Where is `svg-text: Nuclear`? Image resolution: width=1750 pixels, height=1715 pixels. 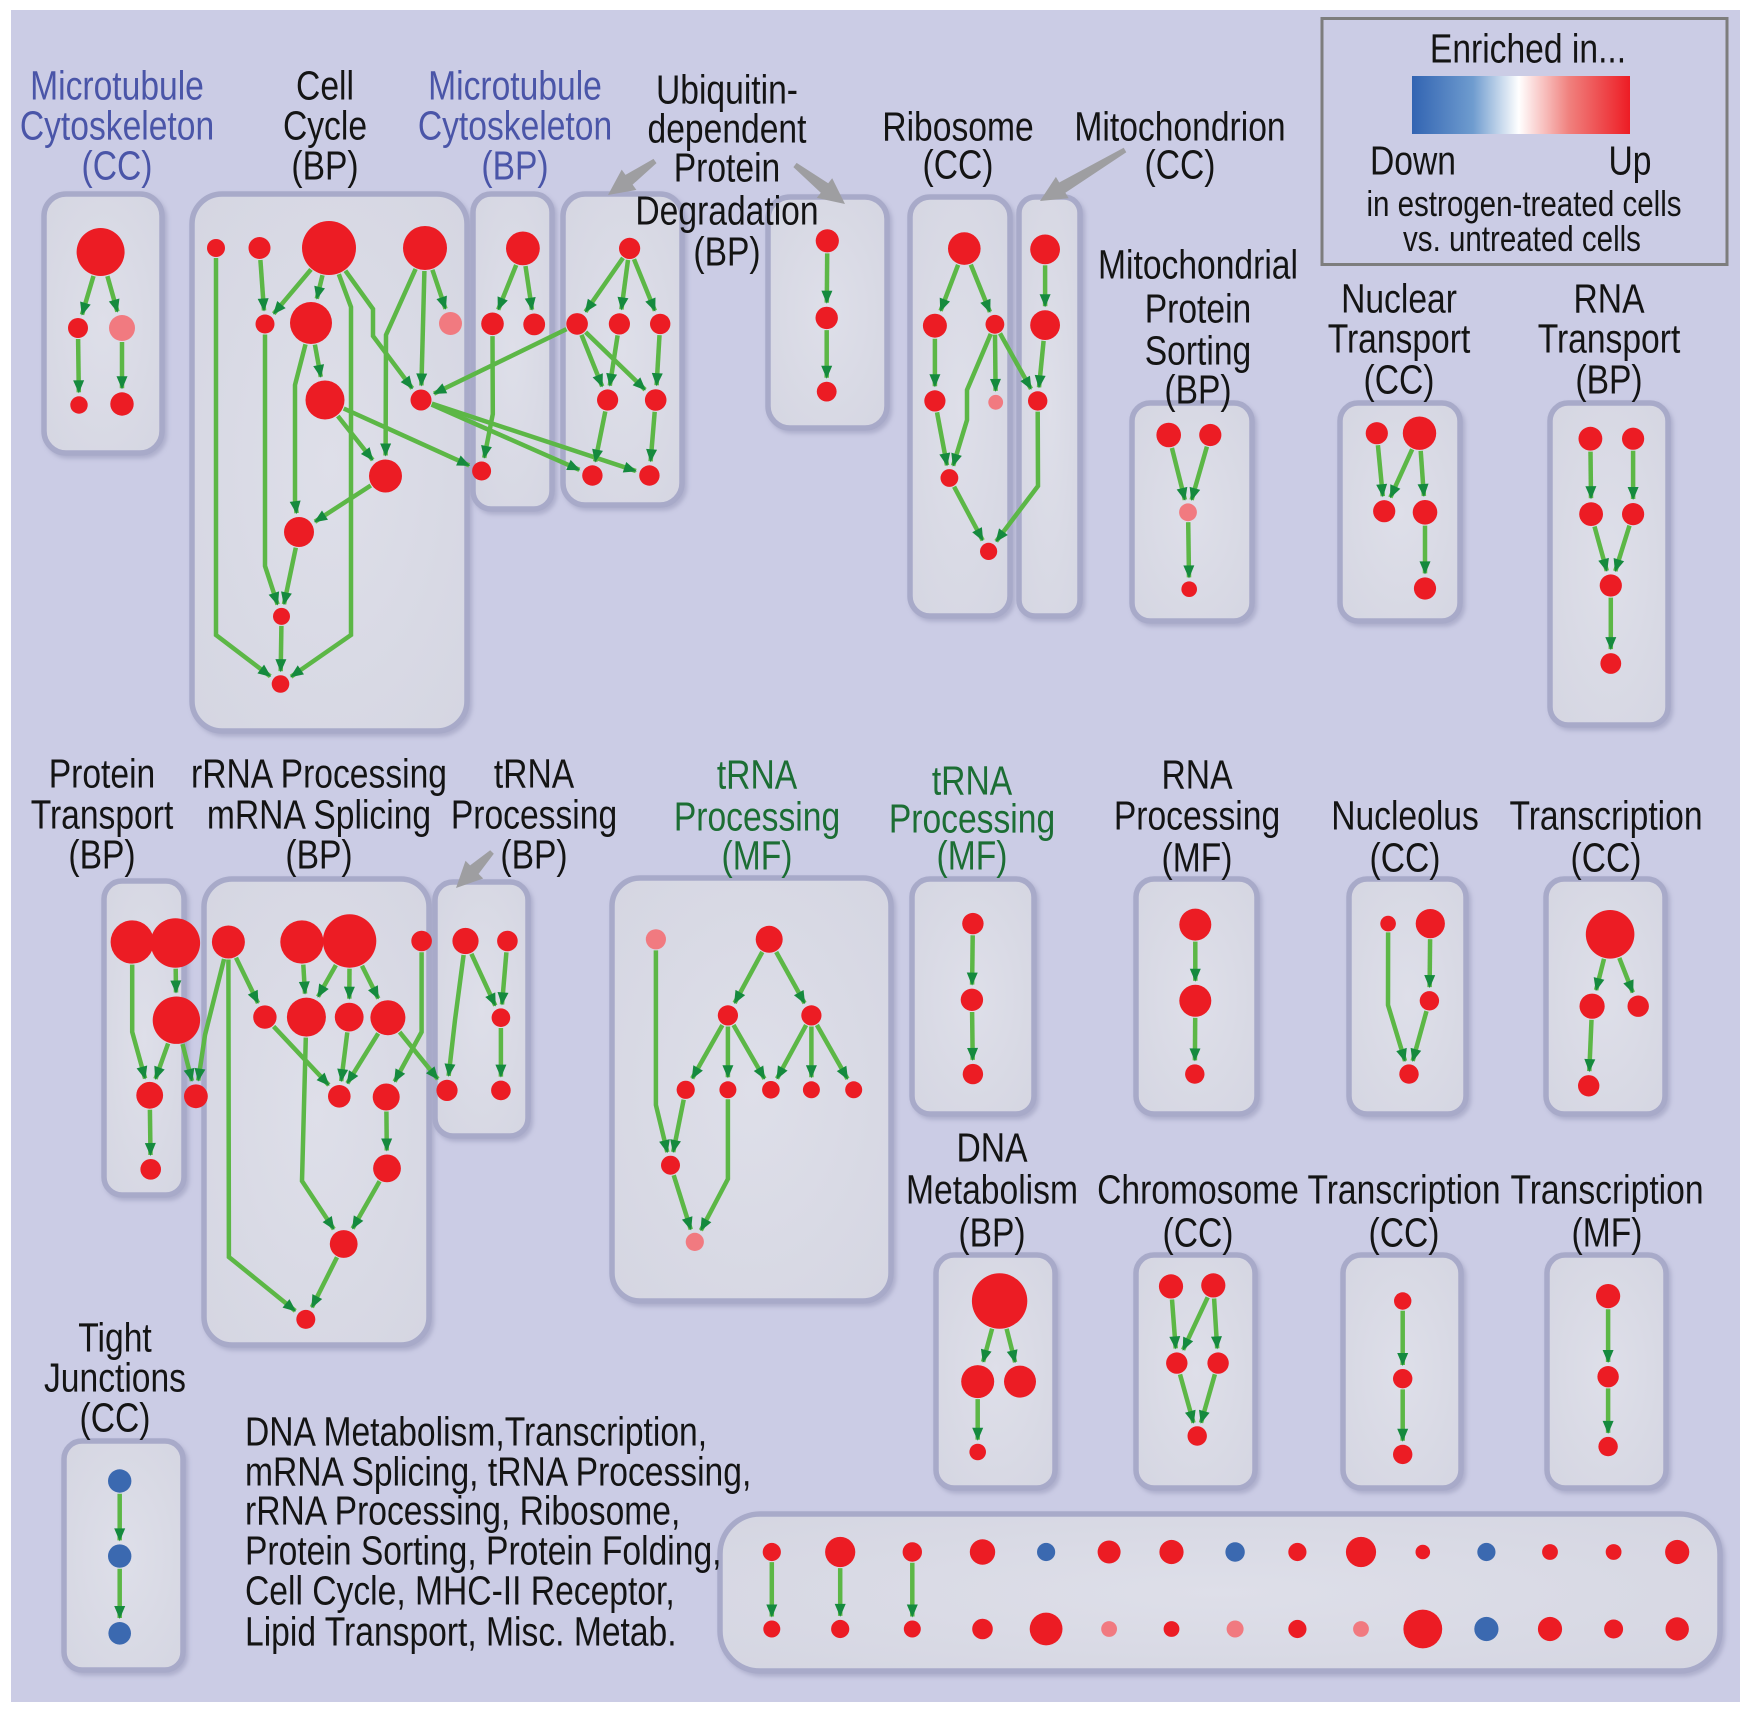 svg-text: Nuclear is located at coordinates (1399, 299).